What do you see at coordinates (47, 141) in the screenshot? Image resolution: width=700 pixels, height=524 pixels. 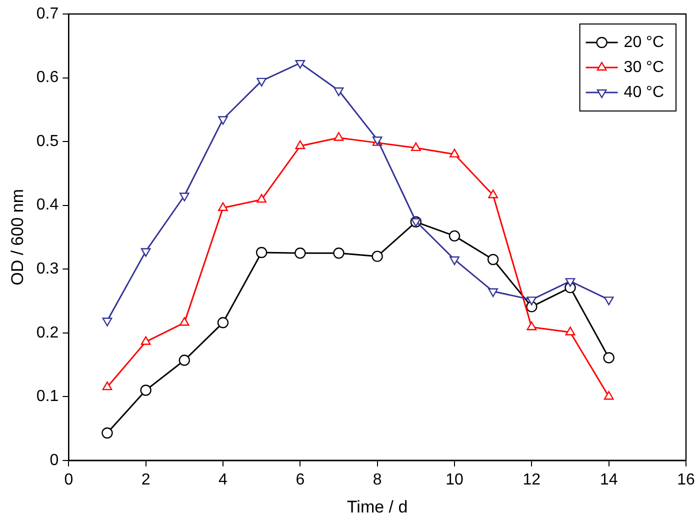 I see `y-tick-label: 0.5` at bounding box center [47, 141].